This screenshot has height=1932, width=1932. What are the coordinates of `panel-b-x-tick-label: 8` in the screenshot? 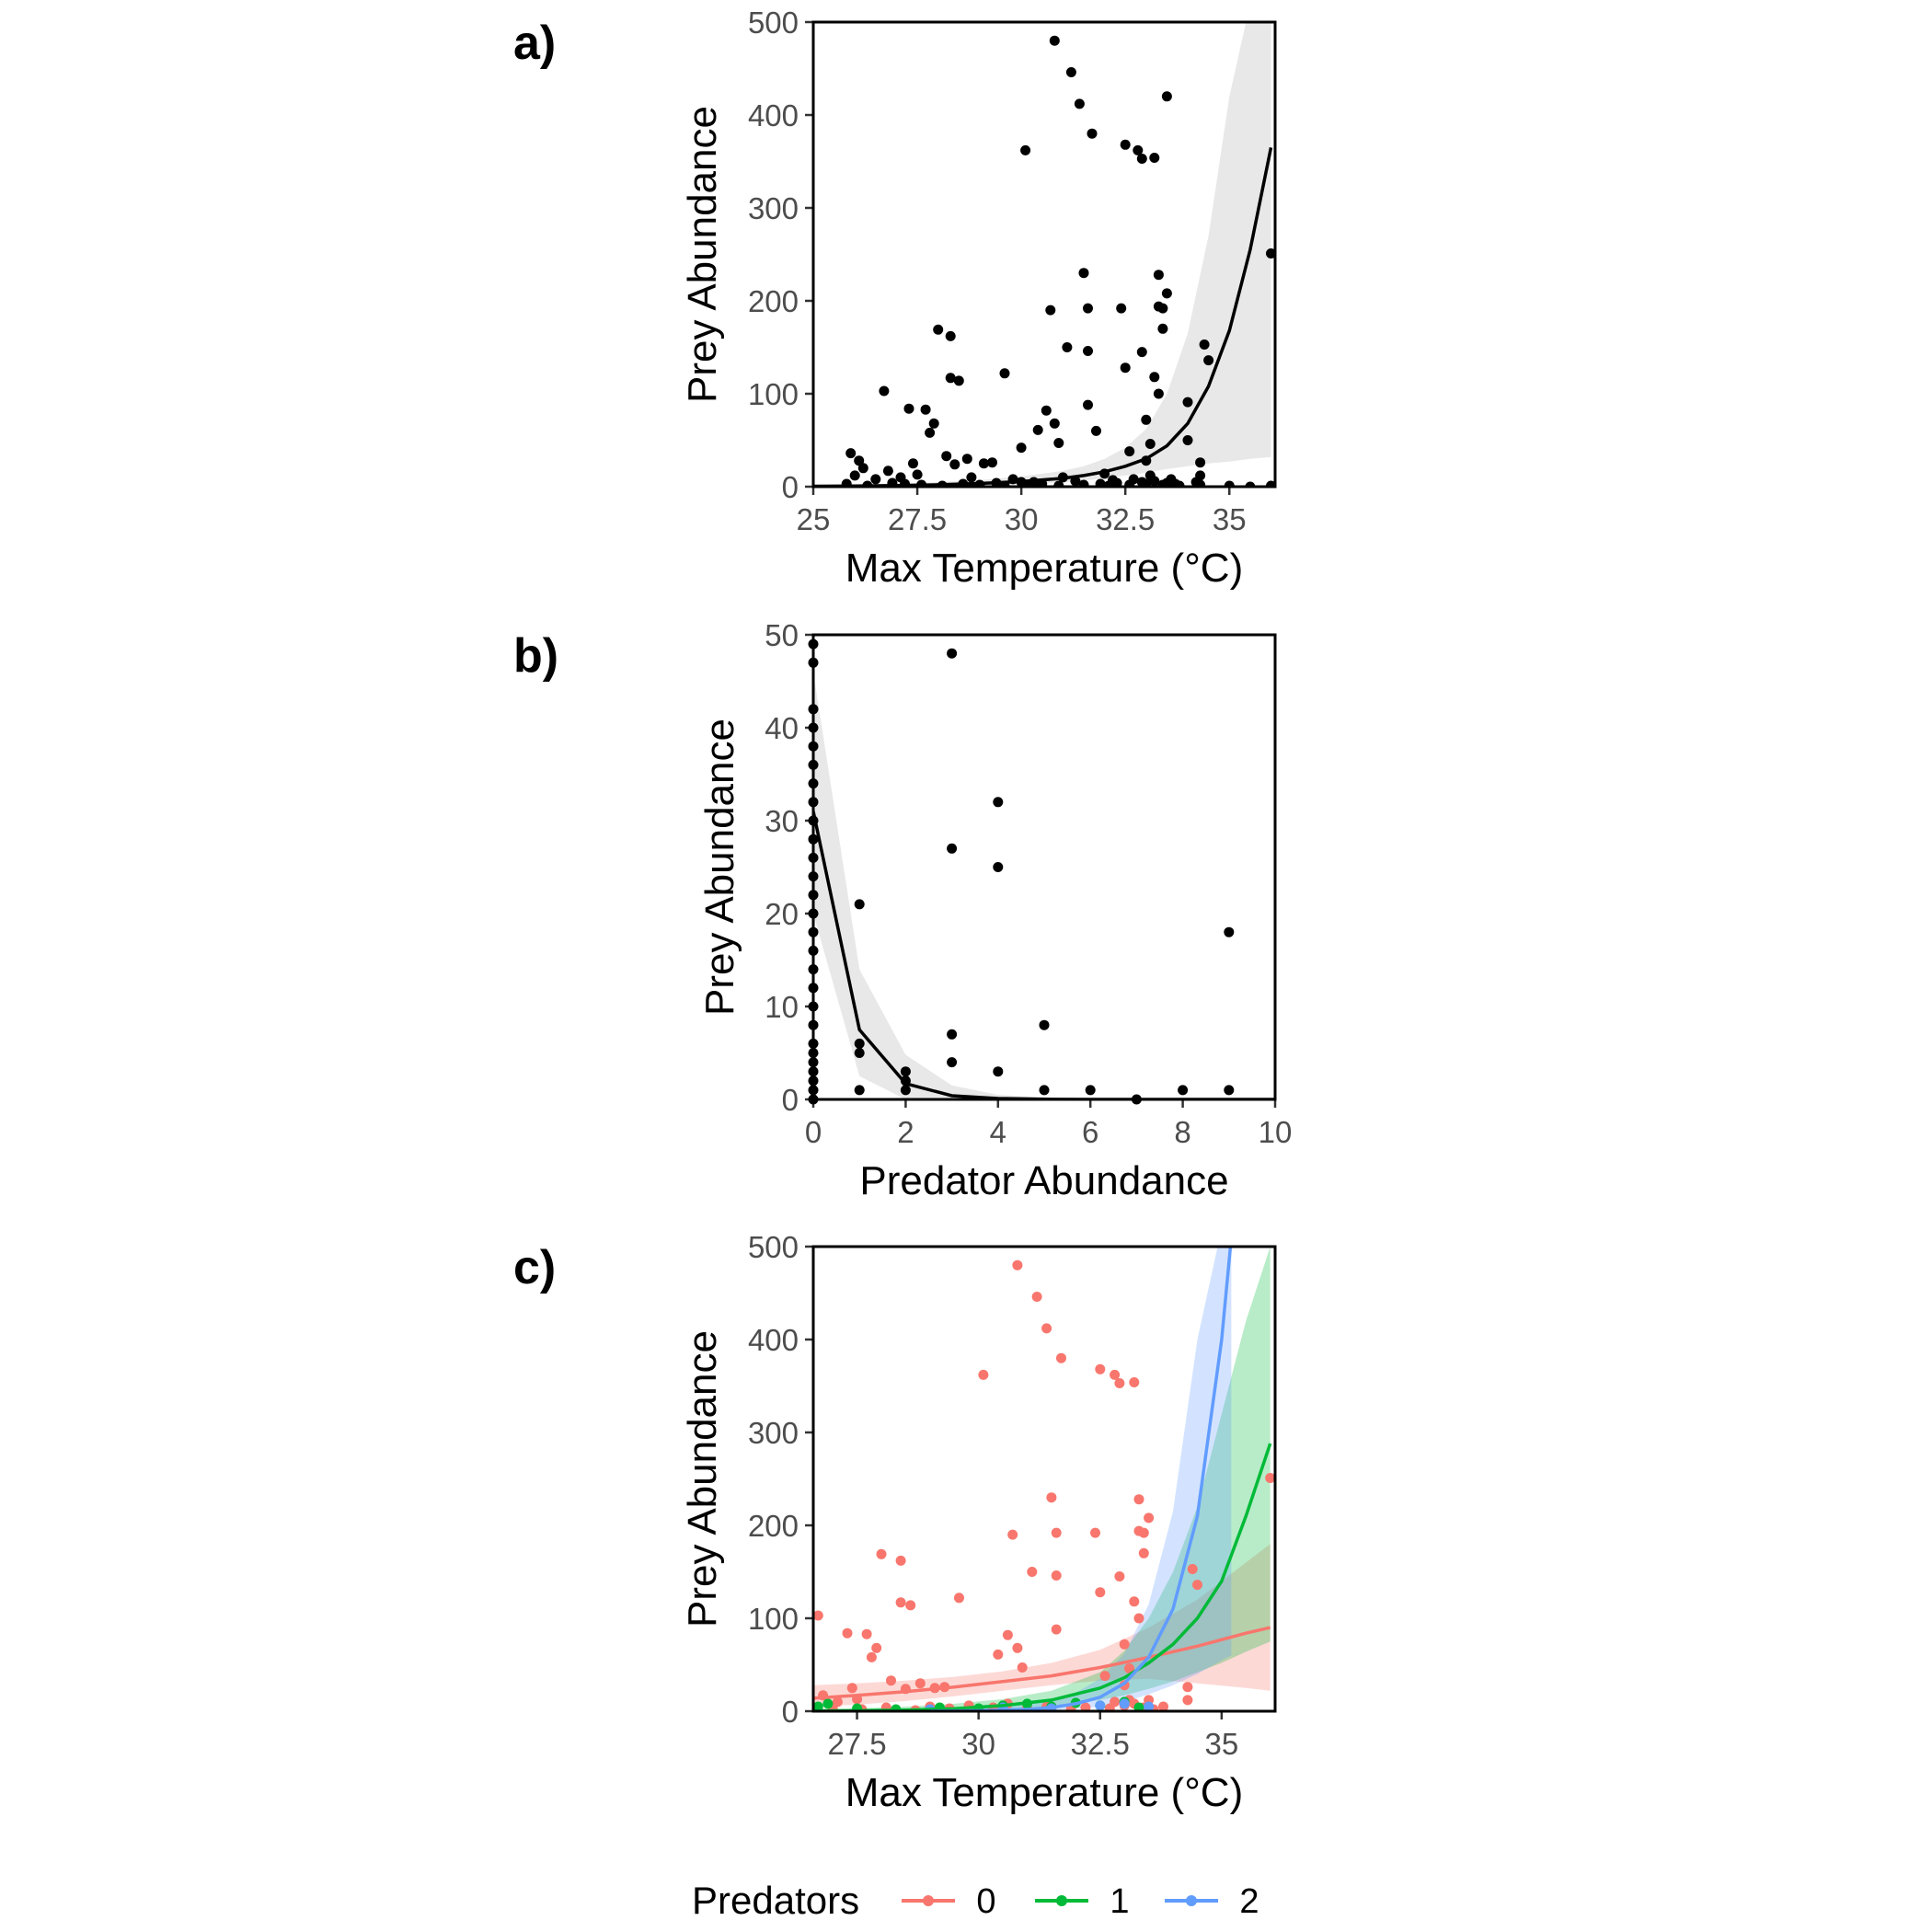 It's located at (1182, 1132).